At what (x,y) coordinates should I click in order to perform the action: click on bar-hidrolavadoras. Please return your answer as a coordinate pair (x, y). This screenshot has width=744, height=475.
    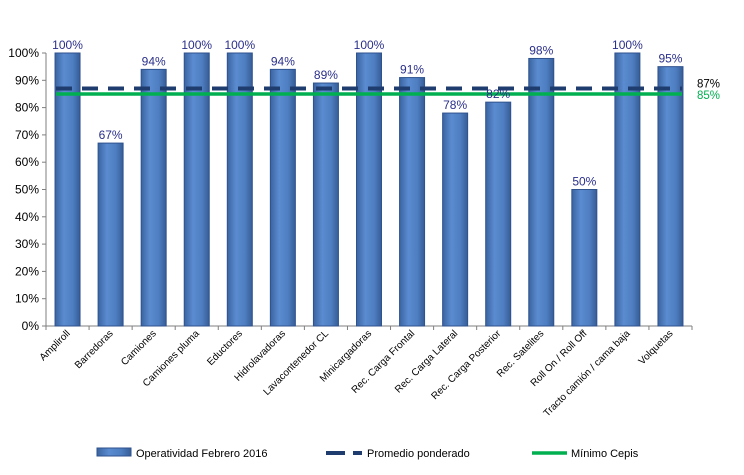
    Looking at the image, I should click on (282, 197).